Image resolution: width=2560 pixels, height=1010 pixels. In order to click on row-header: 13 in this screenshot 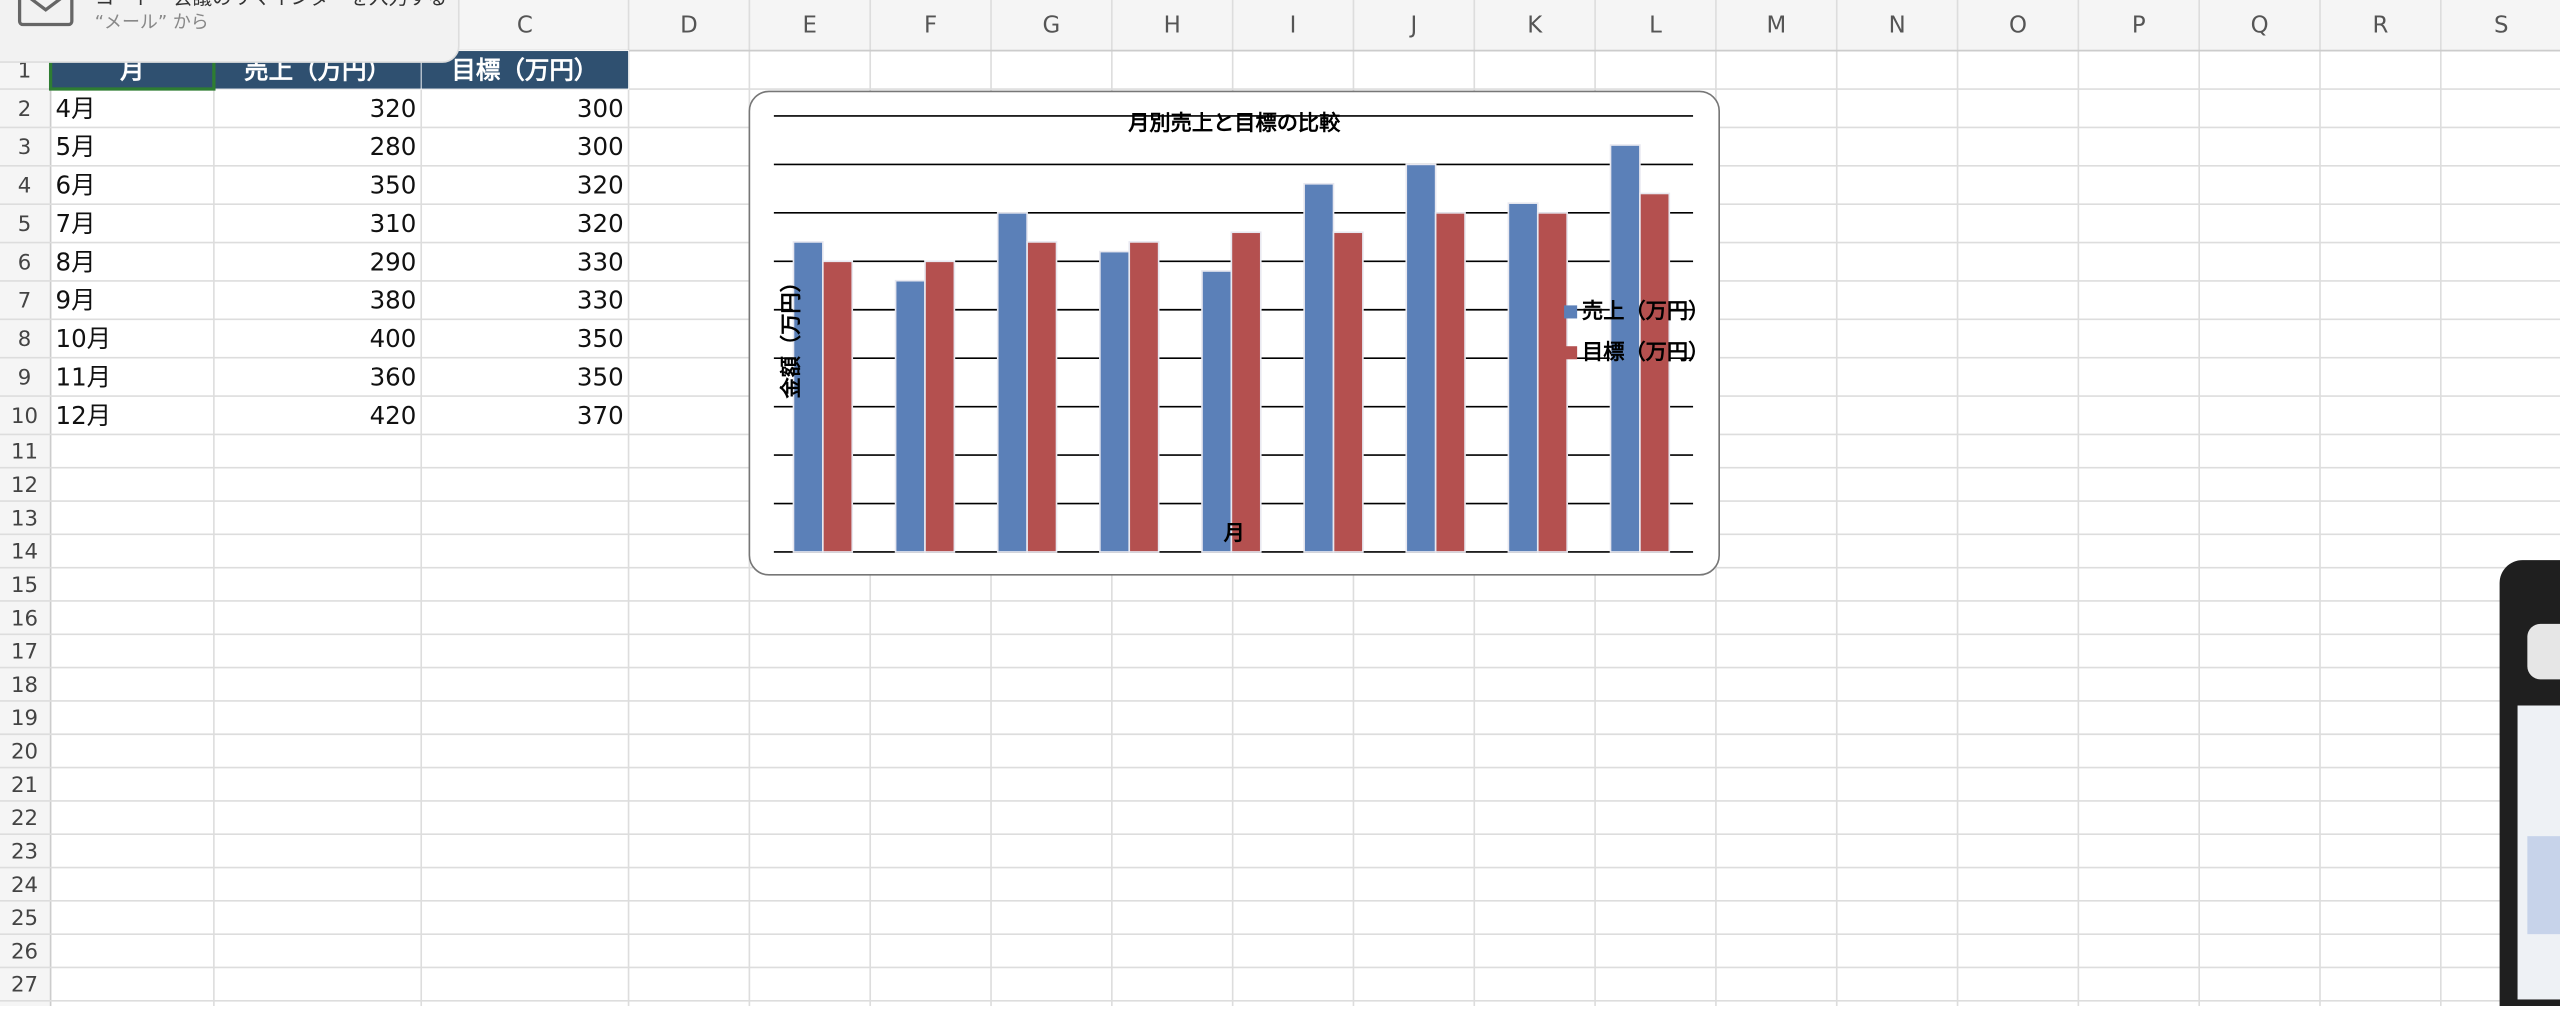, I will do `click(24, 518)`.